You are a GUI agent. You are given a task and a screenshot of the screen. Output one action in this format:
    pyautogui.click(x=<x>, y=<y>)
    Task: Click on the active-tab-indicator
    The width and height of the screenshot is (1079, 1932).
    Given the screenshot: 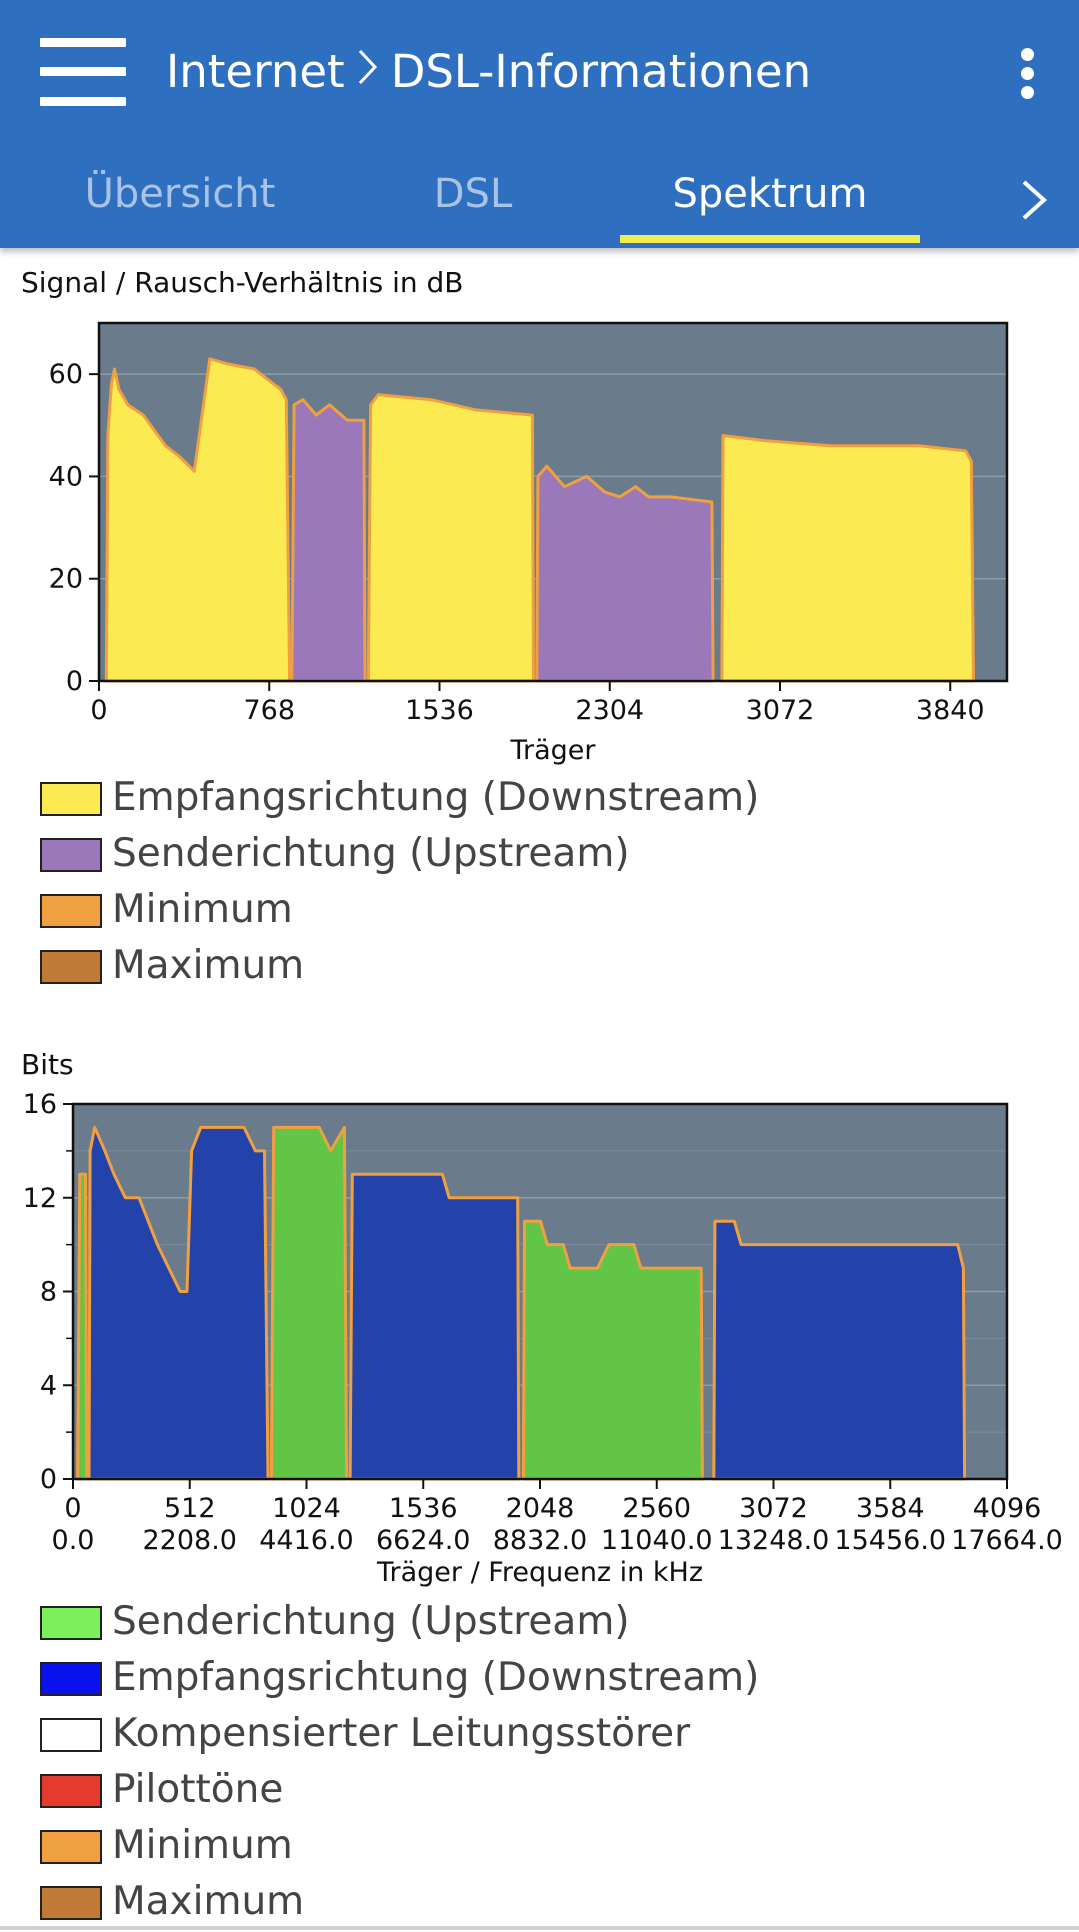 What is the action you would take?
    pyautogui.click(x=770, y=239)
    